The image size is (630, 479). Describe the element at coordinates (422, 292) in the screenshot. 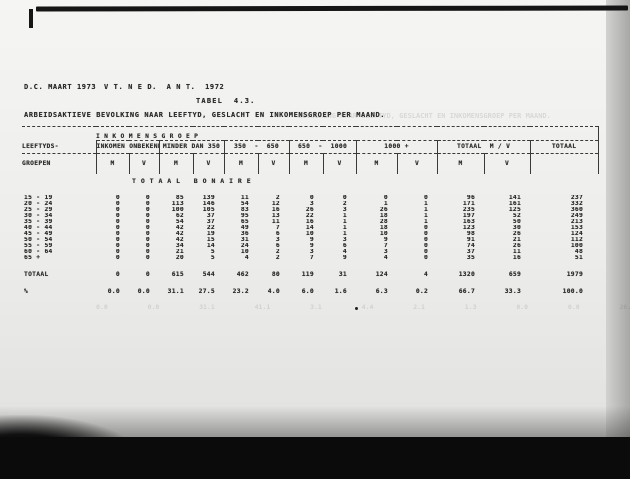

I see `cell: 0.2` at that location.